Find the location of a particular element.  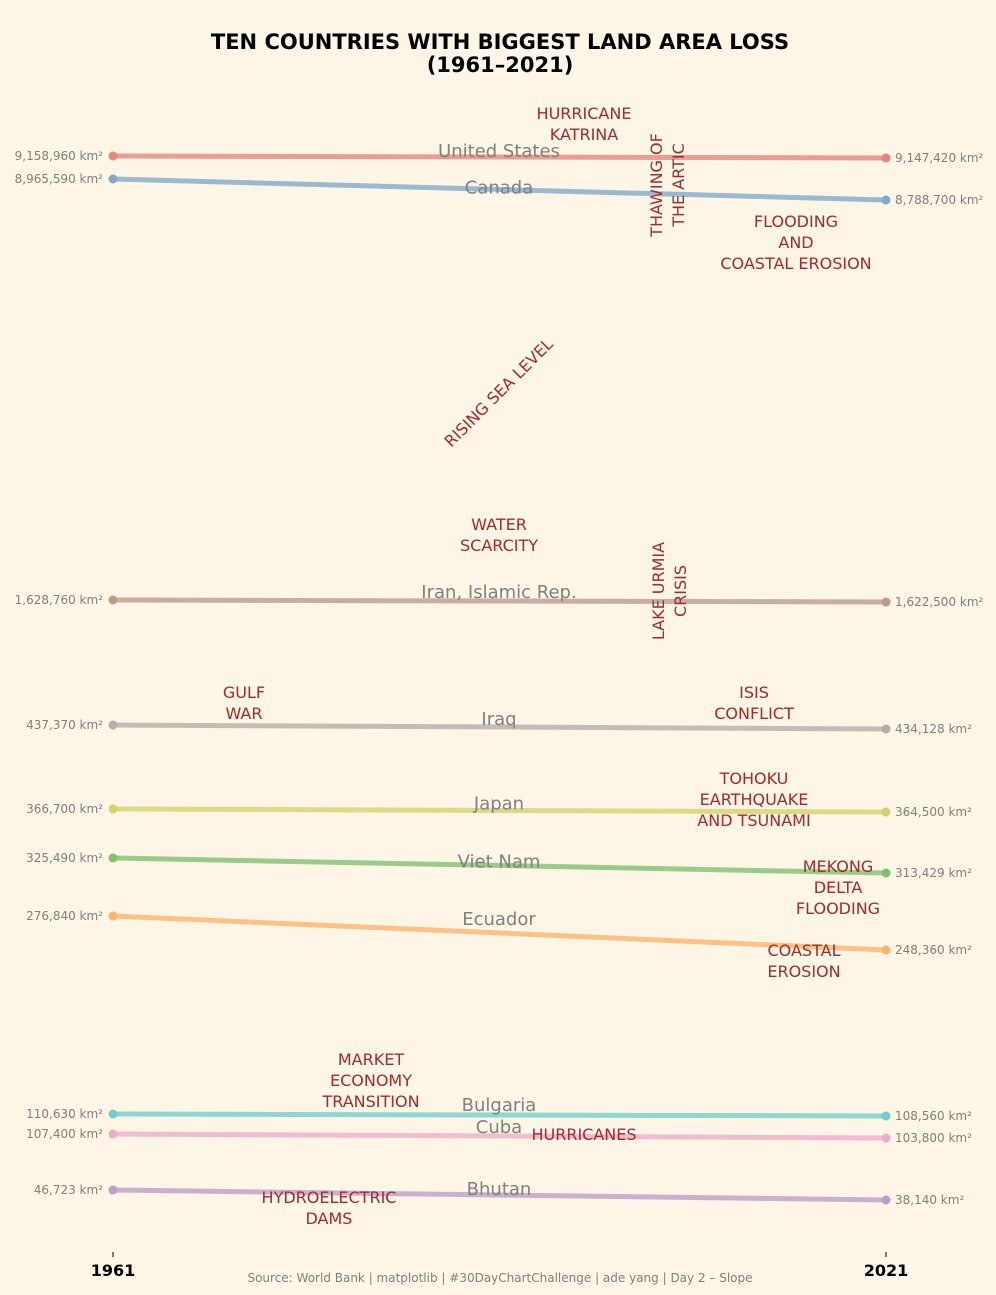

point-2021-united-states is located at coordinates (886, 158).